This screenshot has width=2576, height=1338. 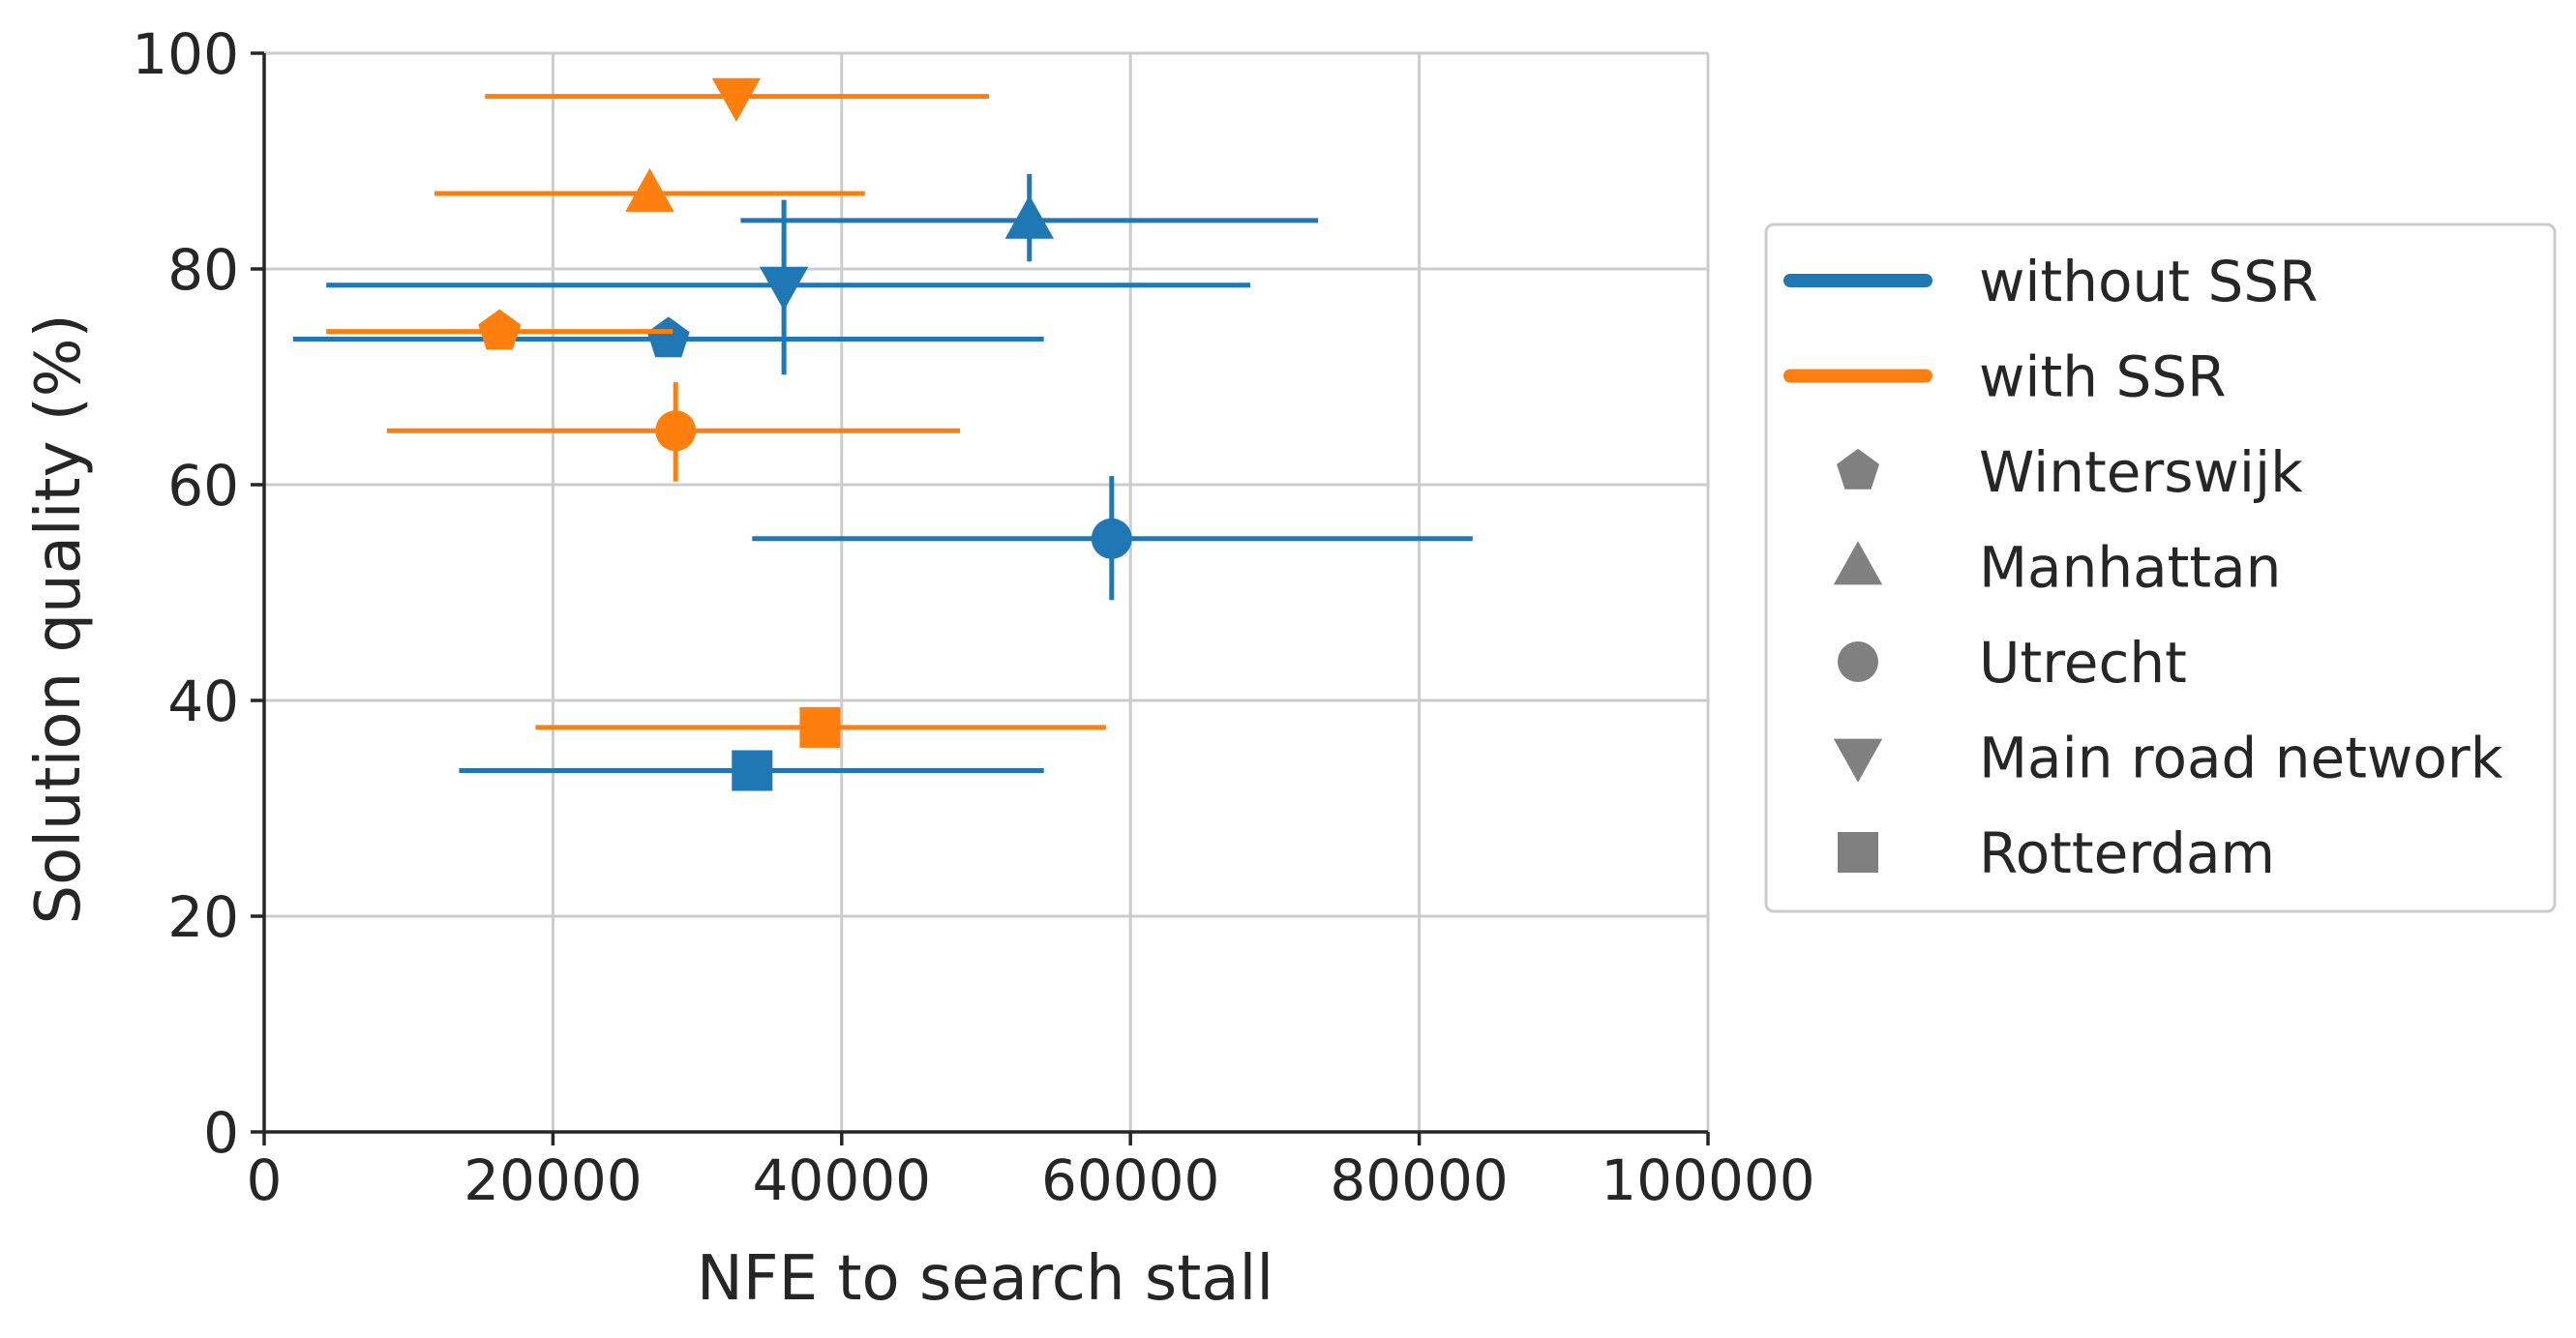 I want to click on legend-item: without SSR, so click(x=2050, y=281).